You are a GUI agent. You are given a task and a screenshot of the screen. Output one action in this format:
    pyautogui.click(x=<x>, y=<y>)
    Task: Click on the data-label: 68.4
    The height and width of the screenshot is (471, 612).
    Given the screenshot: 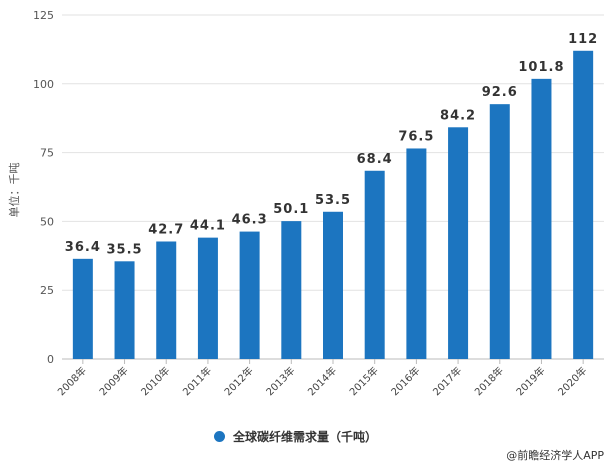 What is the action you would take?
    pyautogui.click(x=375, y=159)
    